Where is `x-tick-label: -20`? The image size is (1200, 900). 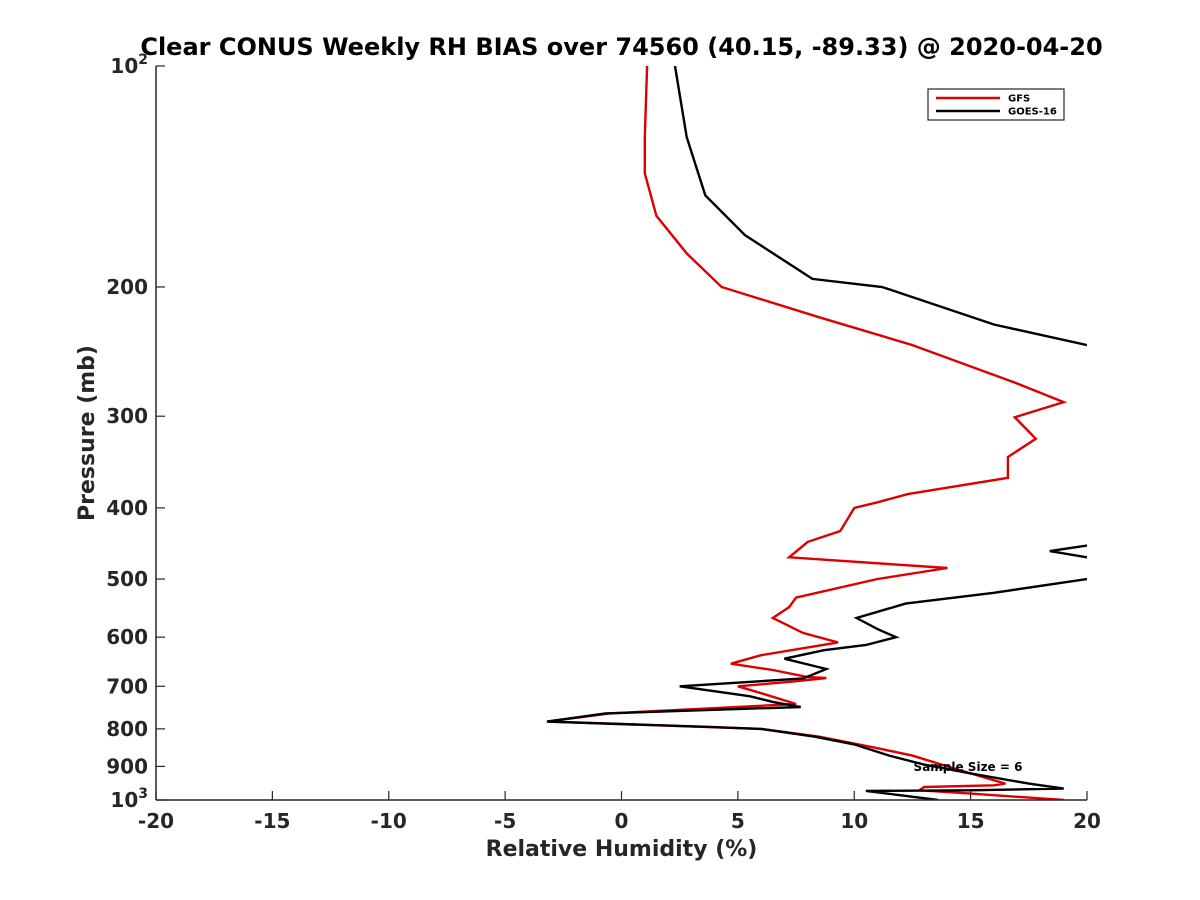
x-tick-label: -20 is located at coordinates (156, 821).